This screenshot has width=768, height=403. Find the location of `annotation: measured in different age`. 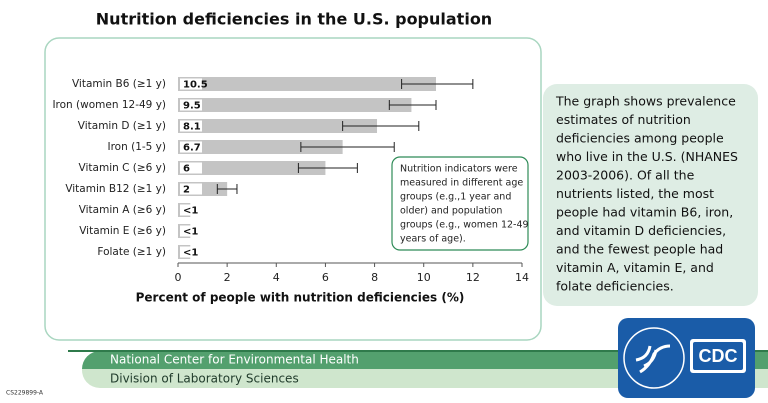

annotation: measured in different age is located at coordinates (461, 183).